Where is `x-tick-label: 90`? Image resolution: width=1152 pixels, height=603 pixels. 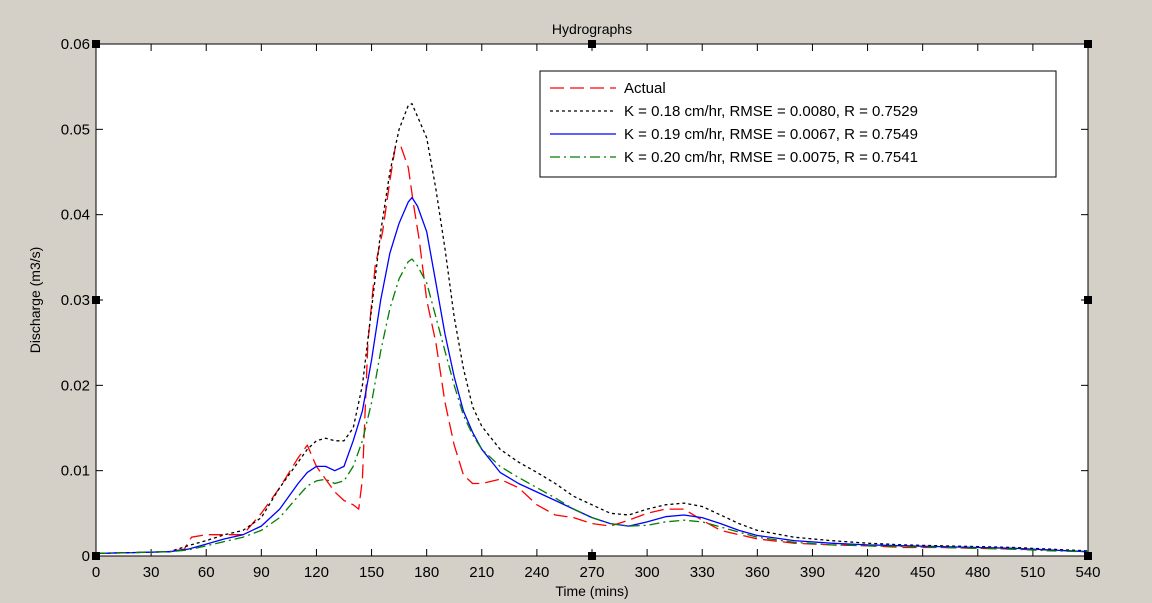 x-tick-label: 90 is located at coordinates (261, 572).